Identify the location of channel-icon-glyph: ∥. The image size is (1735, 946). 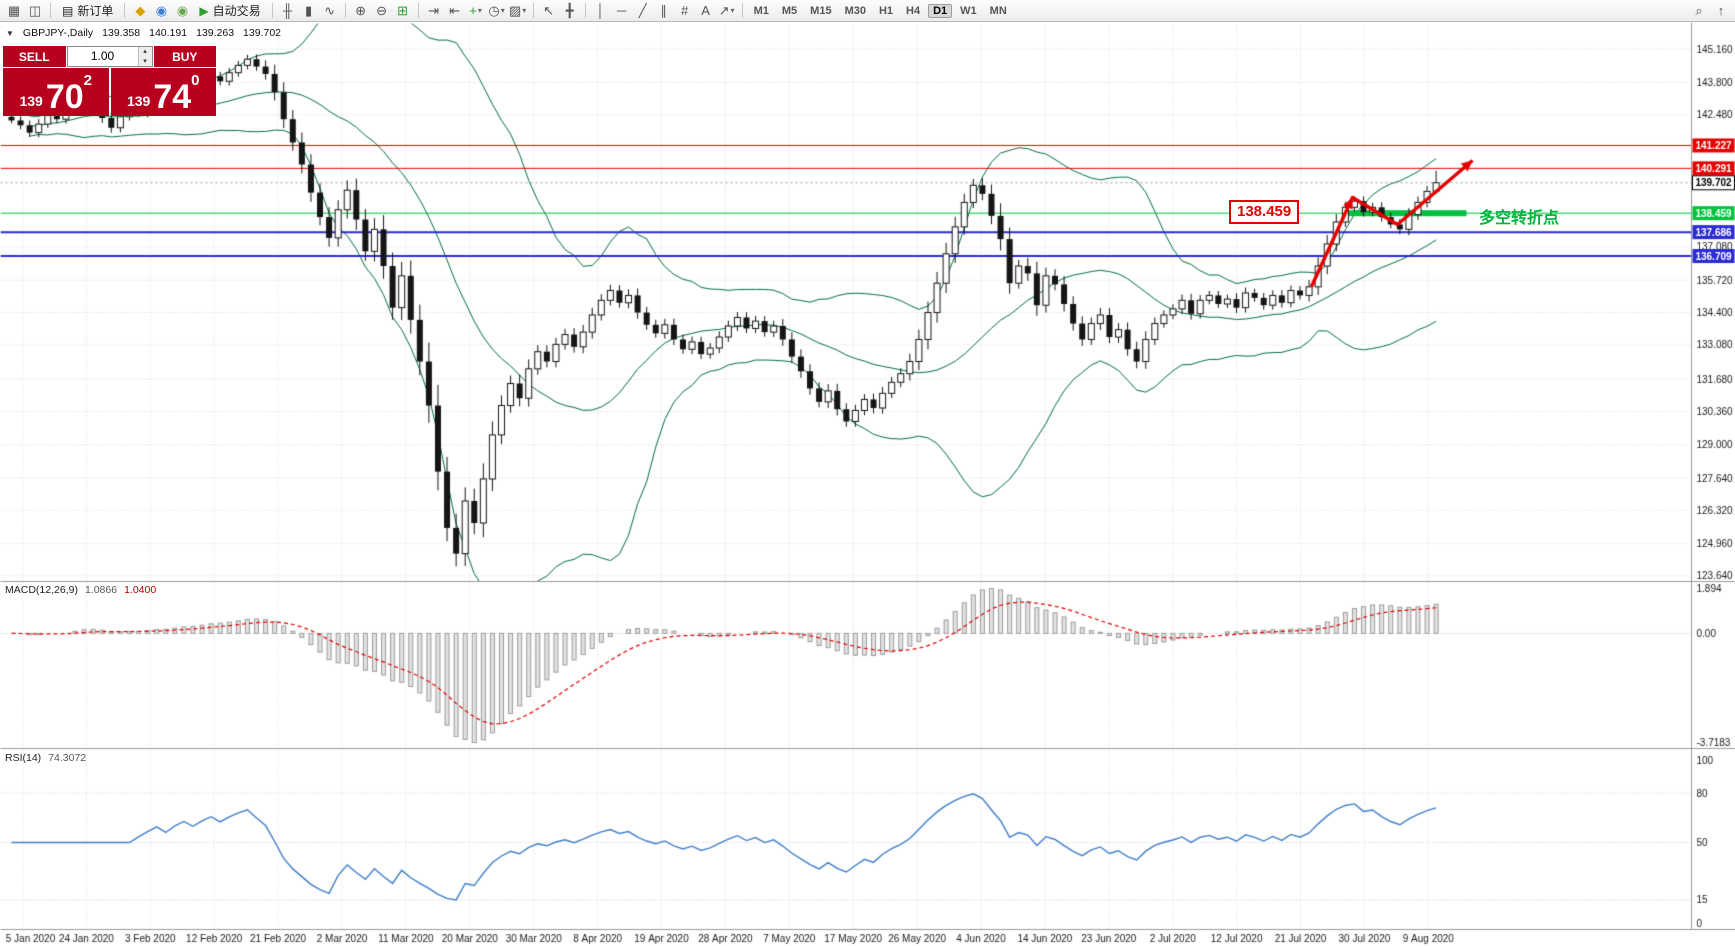
(663, 10).